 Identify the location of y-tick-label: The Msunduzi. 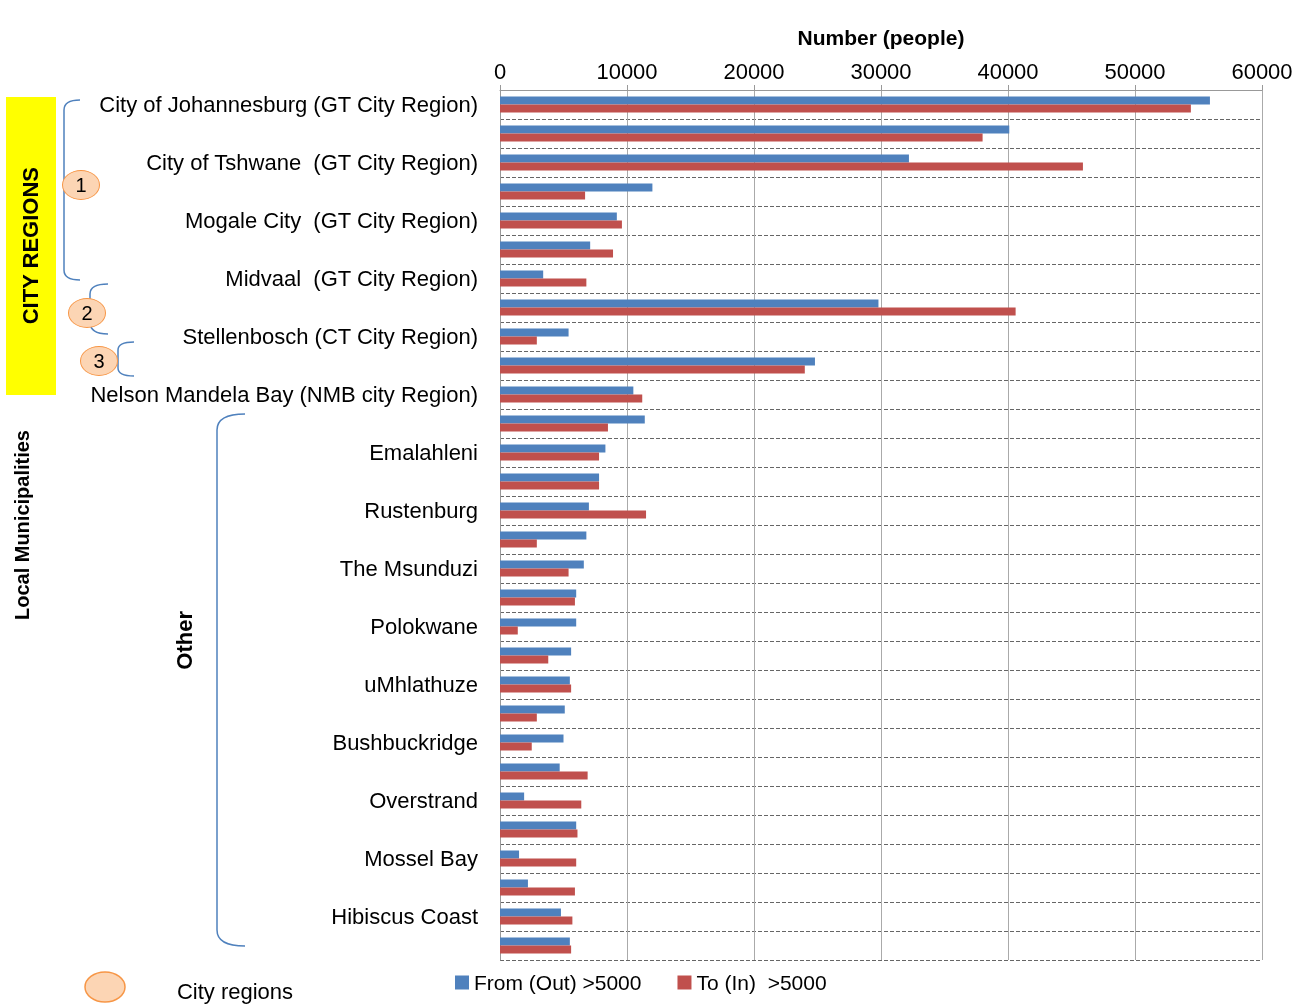
(408, 568).